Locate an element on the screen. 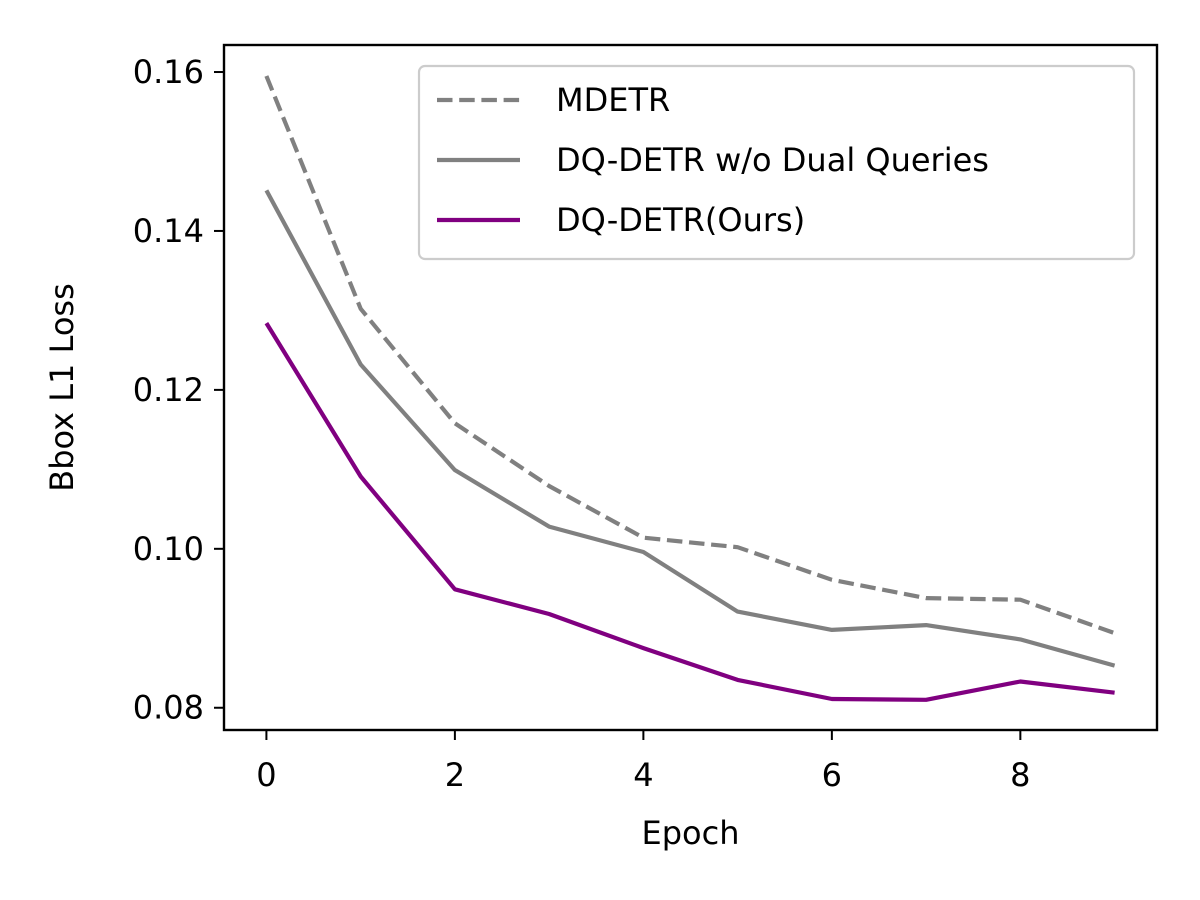 The width and height of the screenshot is (1200, 900). legend-label-1: MDETR is located at coordinates (613, 100).